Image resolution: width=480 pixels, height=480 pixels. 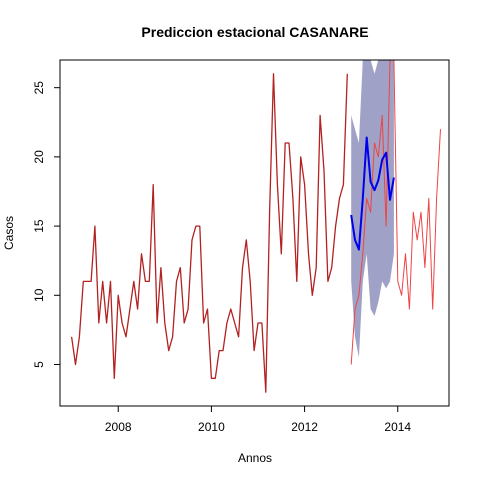 What do you see at coordinates (397, 427) in the screenshot?
I see `x-tick-label: 2014` at bounding box center [397, 427].